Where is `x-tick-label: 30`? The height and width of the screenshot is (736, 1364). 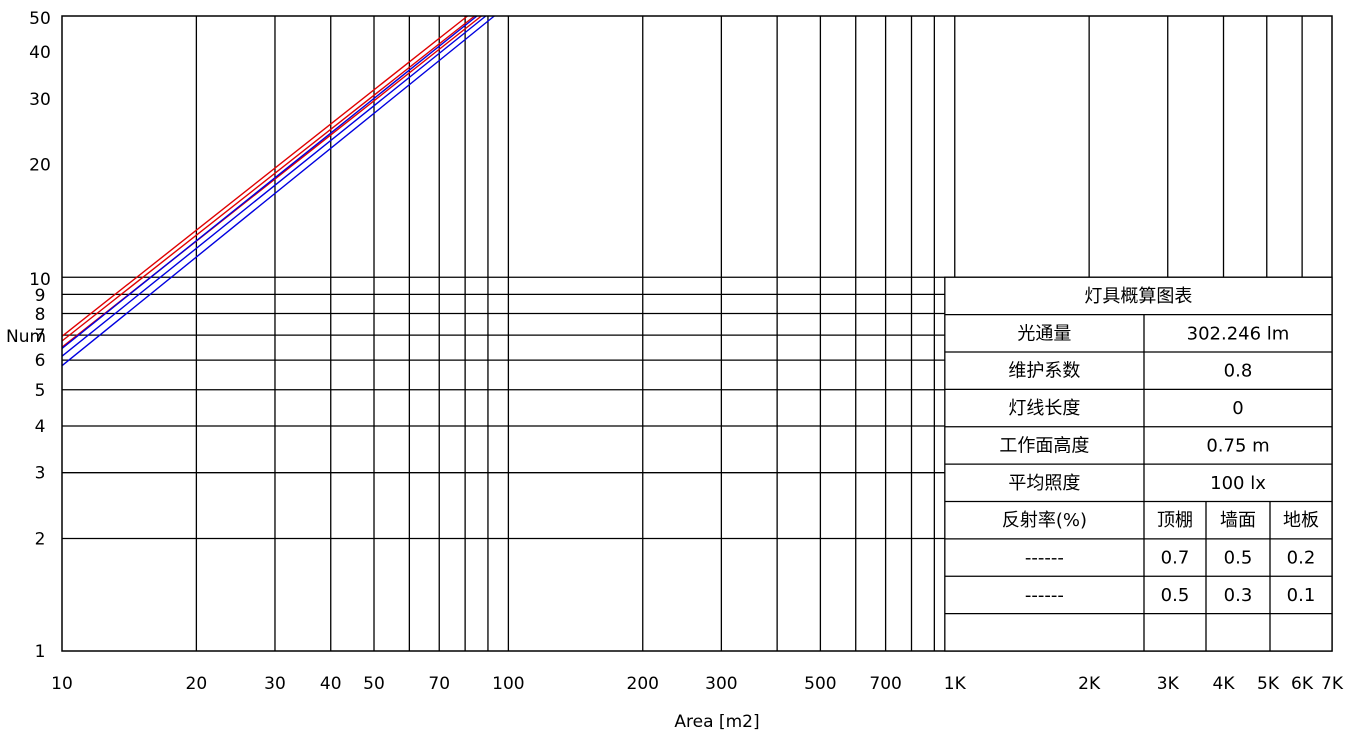
x-tick-label: 30 is located at coordinates (275, 684).